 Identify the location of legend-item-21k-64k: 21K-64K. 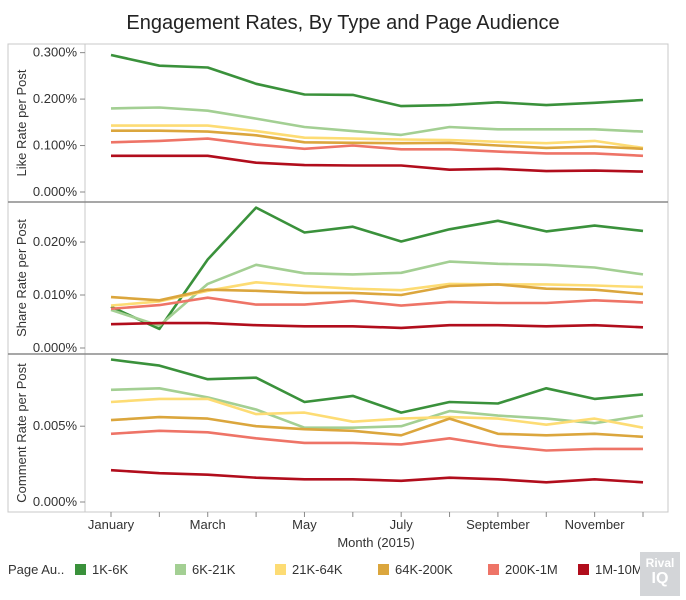
(309, 569).